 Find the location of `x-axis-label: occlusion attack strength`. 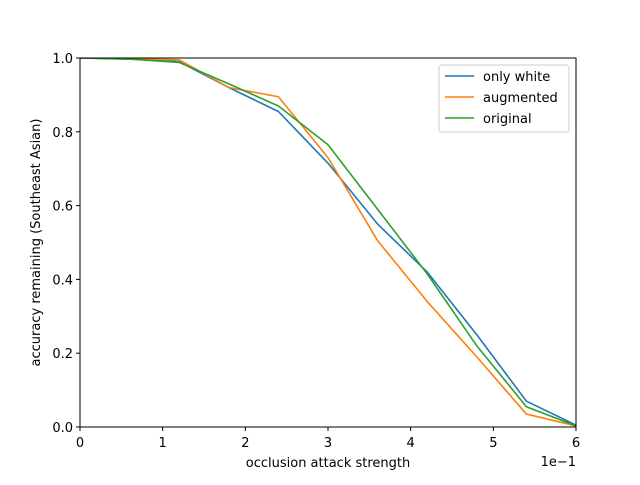

x-axis-label: occlusion attack strength is located at coordinates (328, 463).